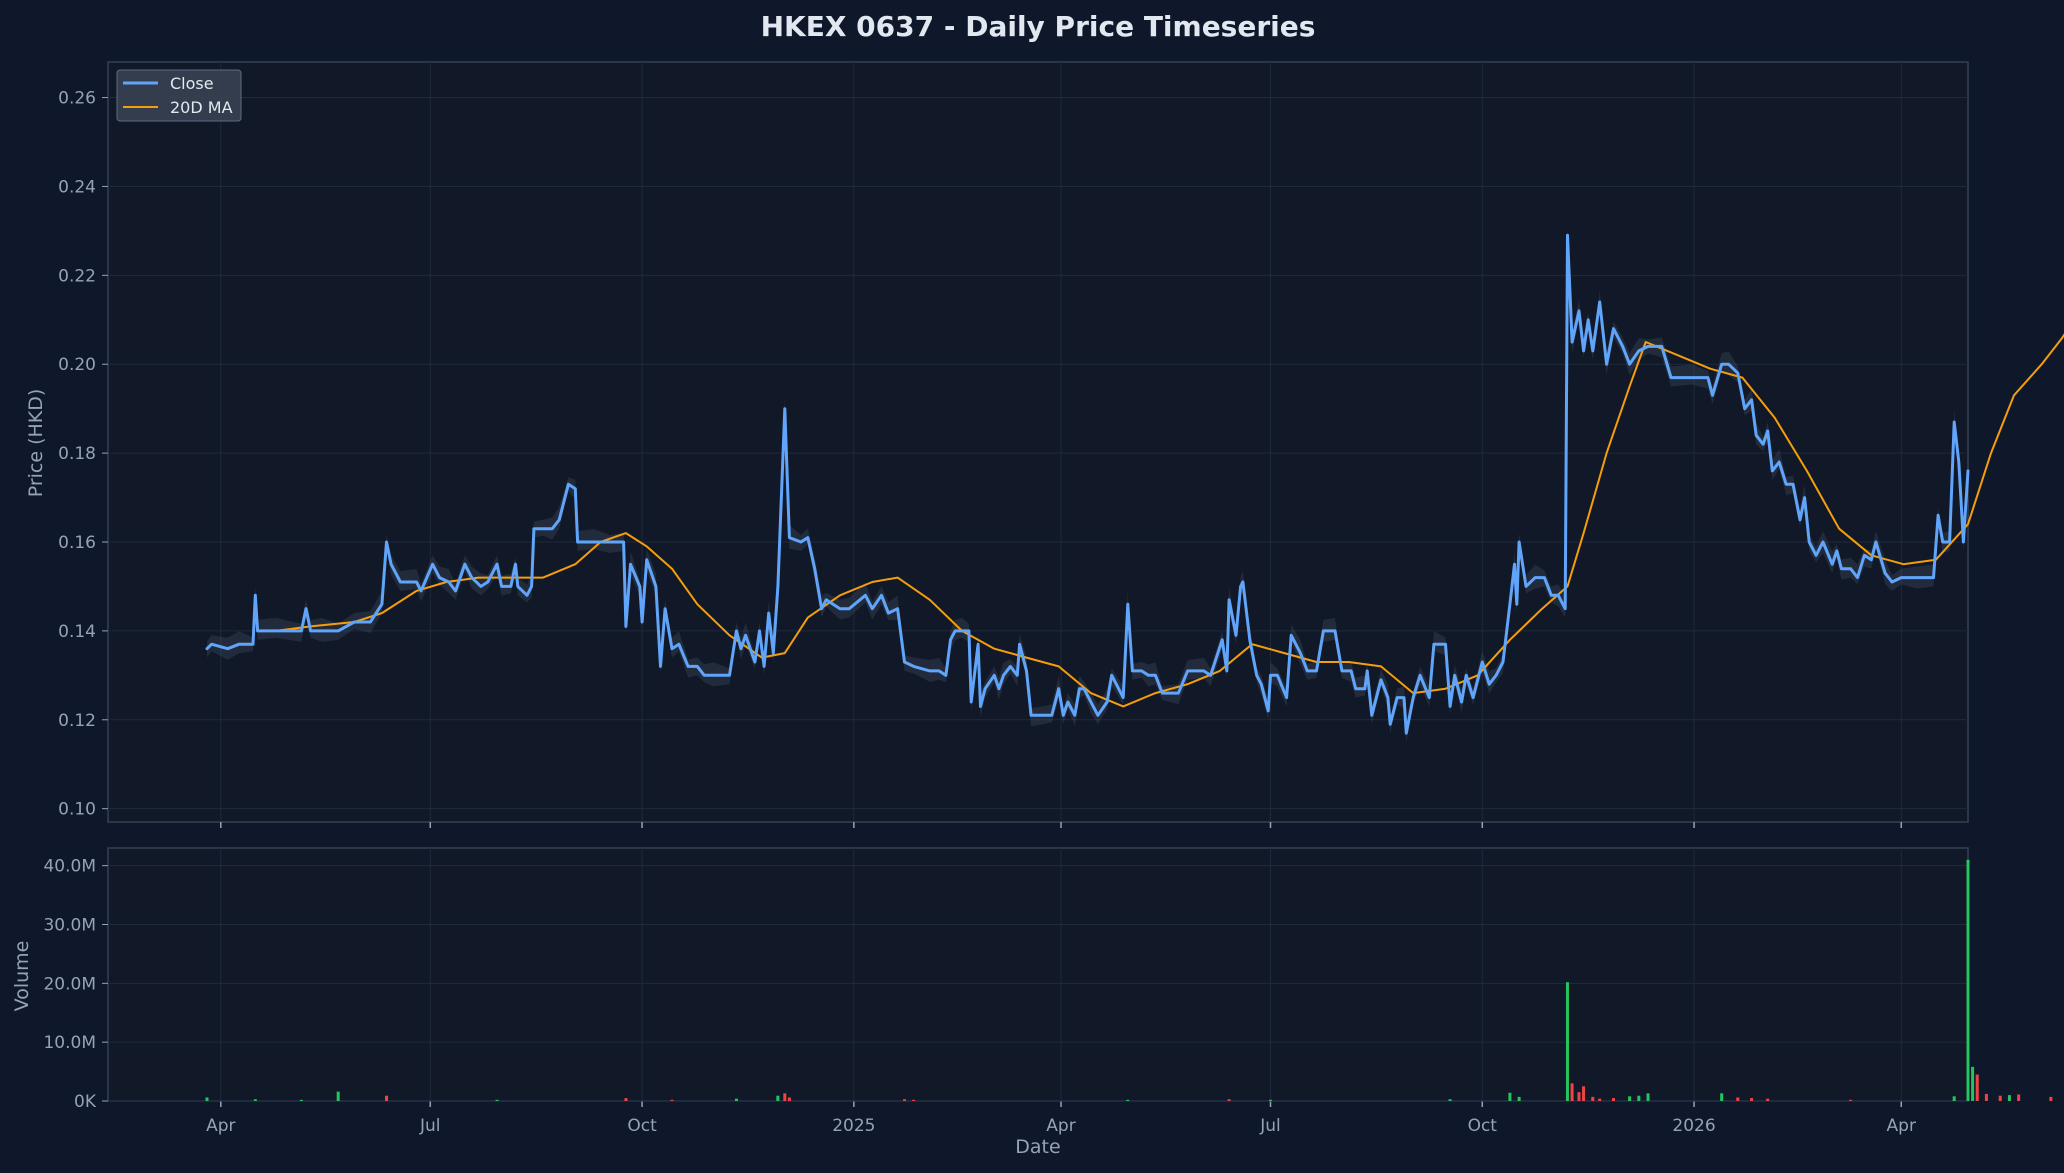 This screenshot has height=1173, width=2064. I want to click on legend: Close 20D MA, so click(179, 95).